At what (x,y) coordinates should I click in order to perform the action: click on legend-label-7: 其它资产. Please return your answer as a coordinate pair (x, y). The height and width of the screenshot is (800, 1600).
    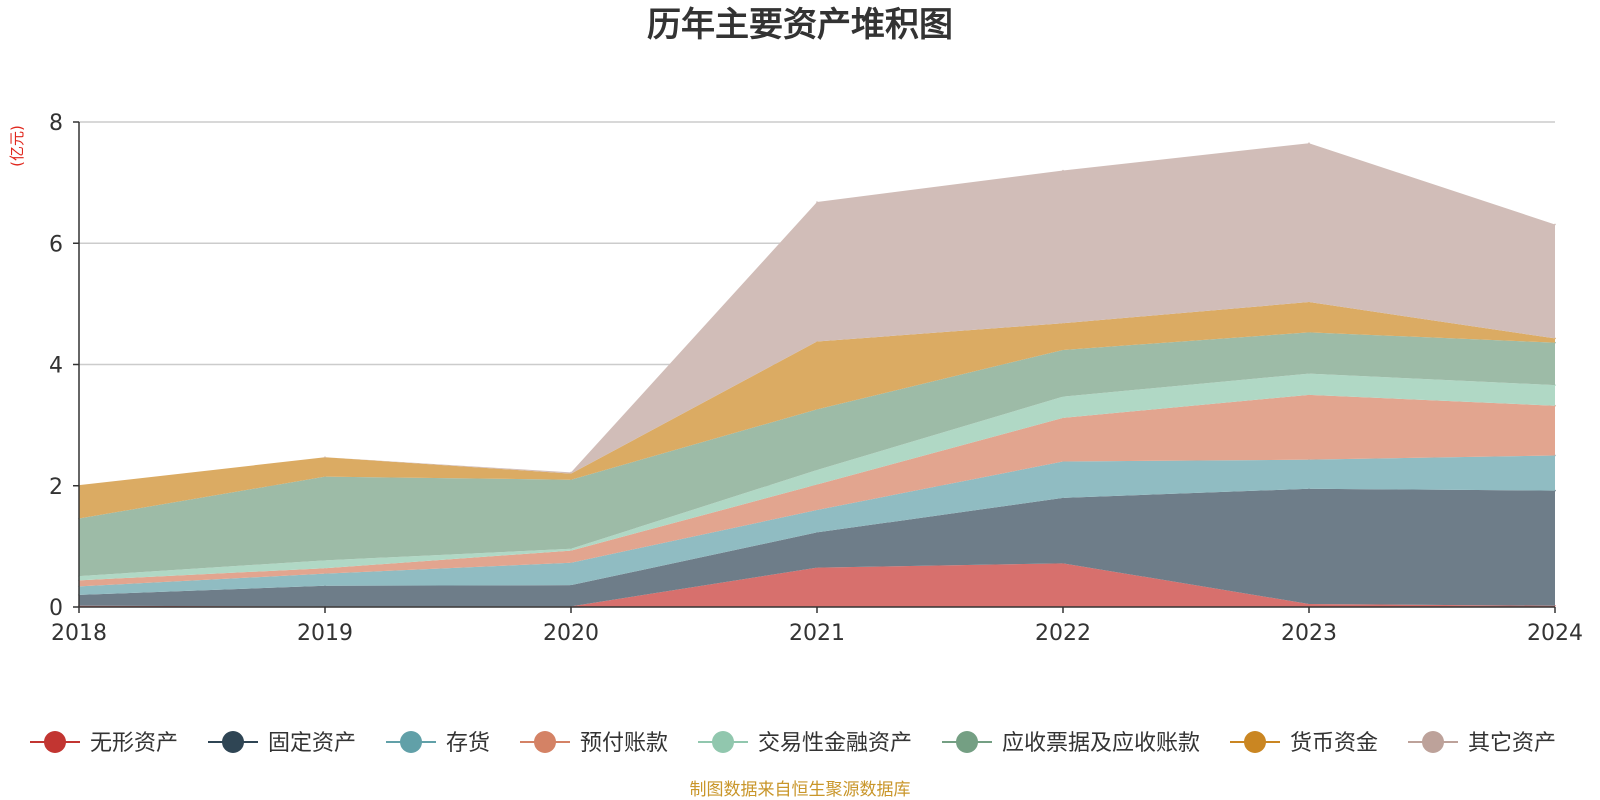
    Looking at the image, I should click on (1512, 743).